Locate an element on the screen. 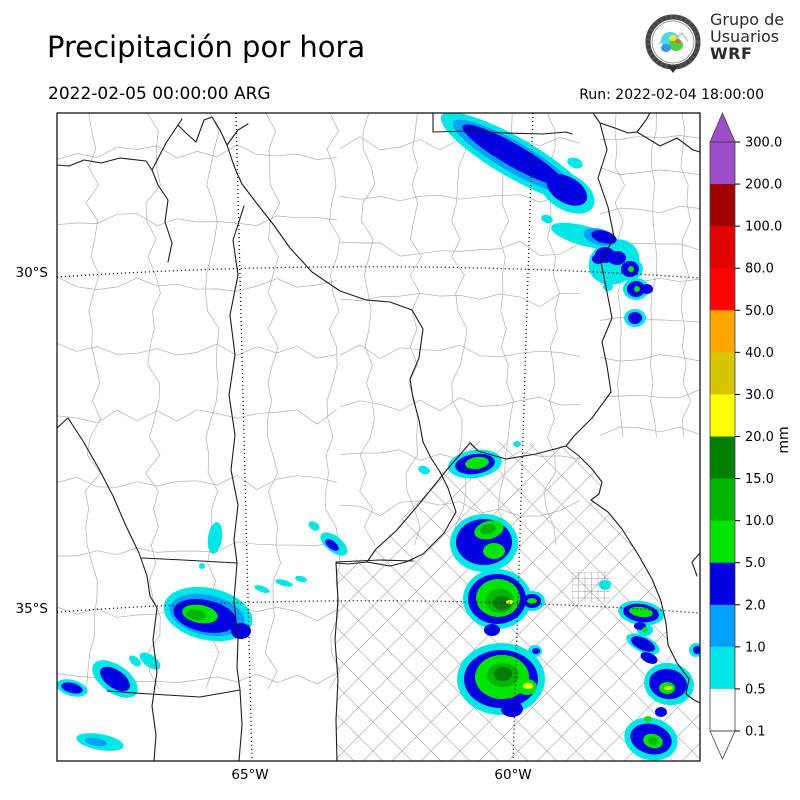  wrf-logo-badge-icon is located at coordinates (673, 43).